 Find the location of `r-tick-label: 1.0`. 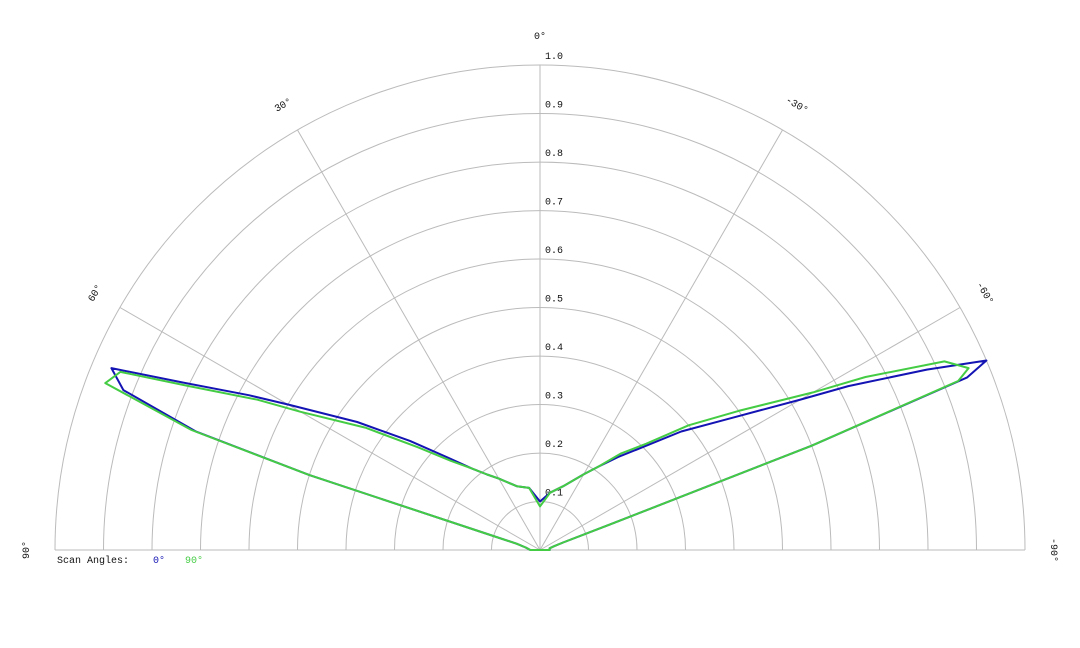

r-tick-label: 1.0 is located at coordinates (554, 57).